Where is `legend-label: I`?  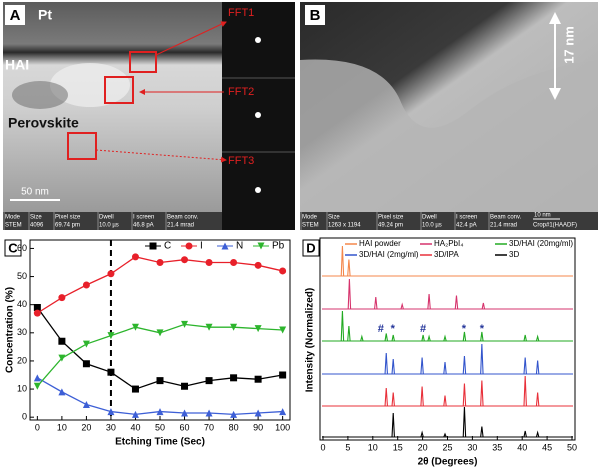 legend-label: I is located at coordinates (201, 246).